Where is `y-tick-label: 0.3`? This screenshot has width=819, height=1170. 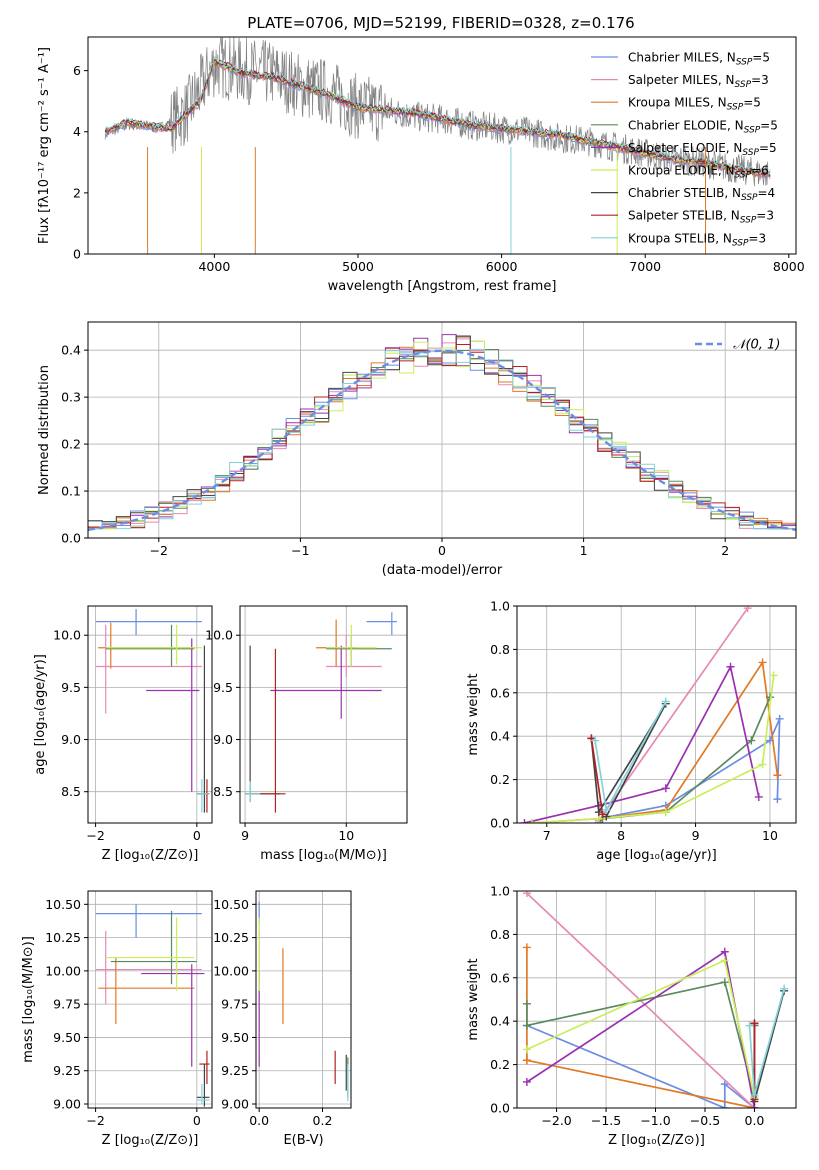 y-tick-label: 0.3 is located at coordinates (71, 397).